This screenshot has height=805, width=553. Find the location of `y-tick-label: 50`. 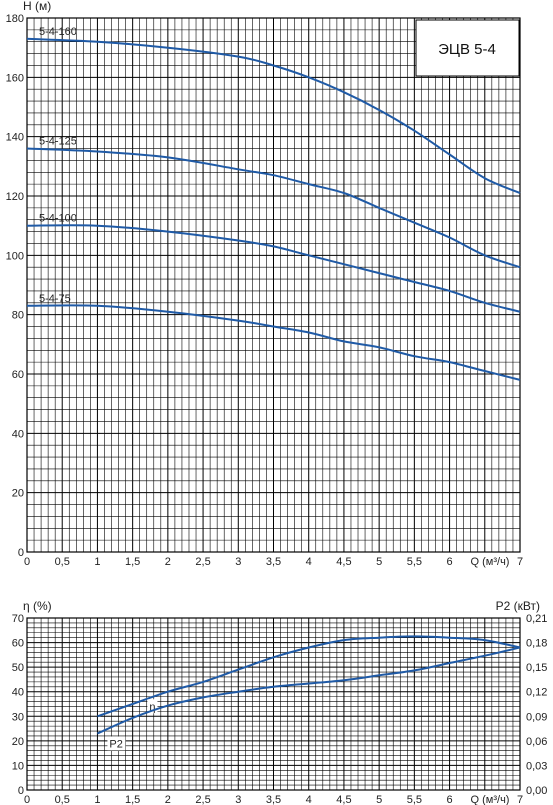

y-tick-label: 50 is located at coordinates (18, 668).